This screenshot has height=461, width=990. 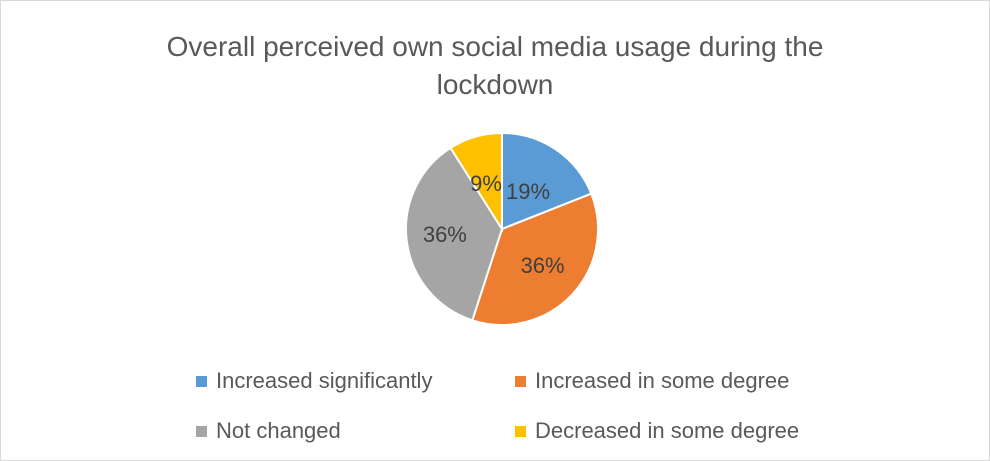 I want to click on chart-title-line-2: lockdown, so click(x=495, y=84).